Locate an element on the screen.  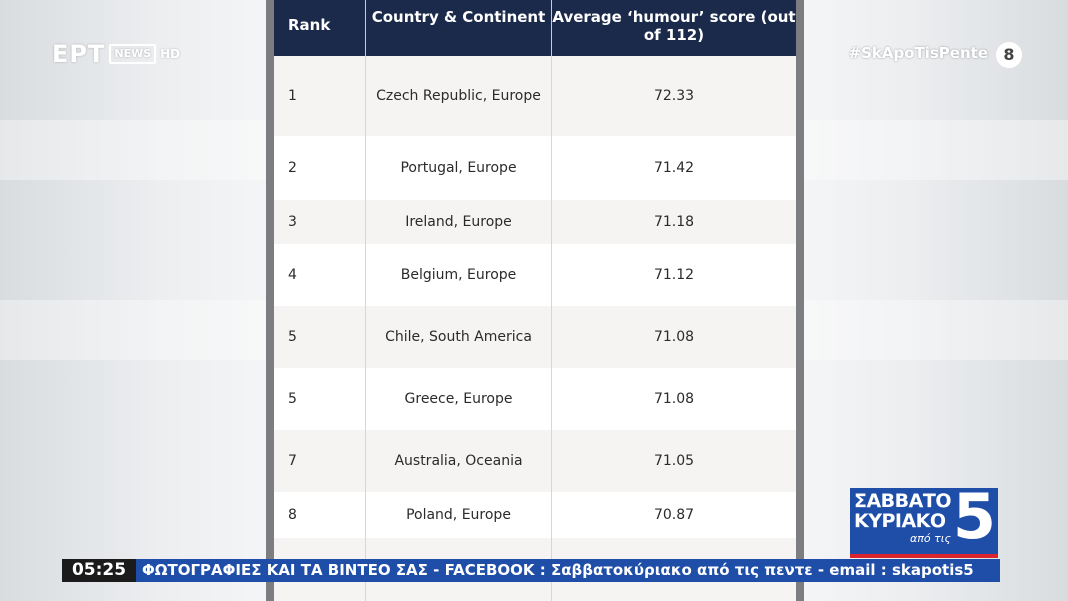
row-score: 72.33 is located at coordinates (674, 96).